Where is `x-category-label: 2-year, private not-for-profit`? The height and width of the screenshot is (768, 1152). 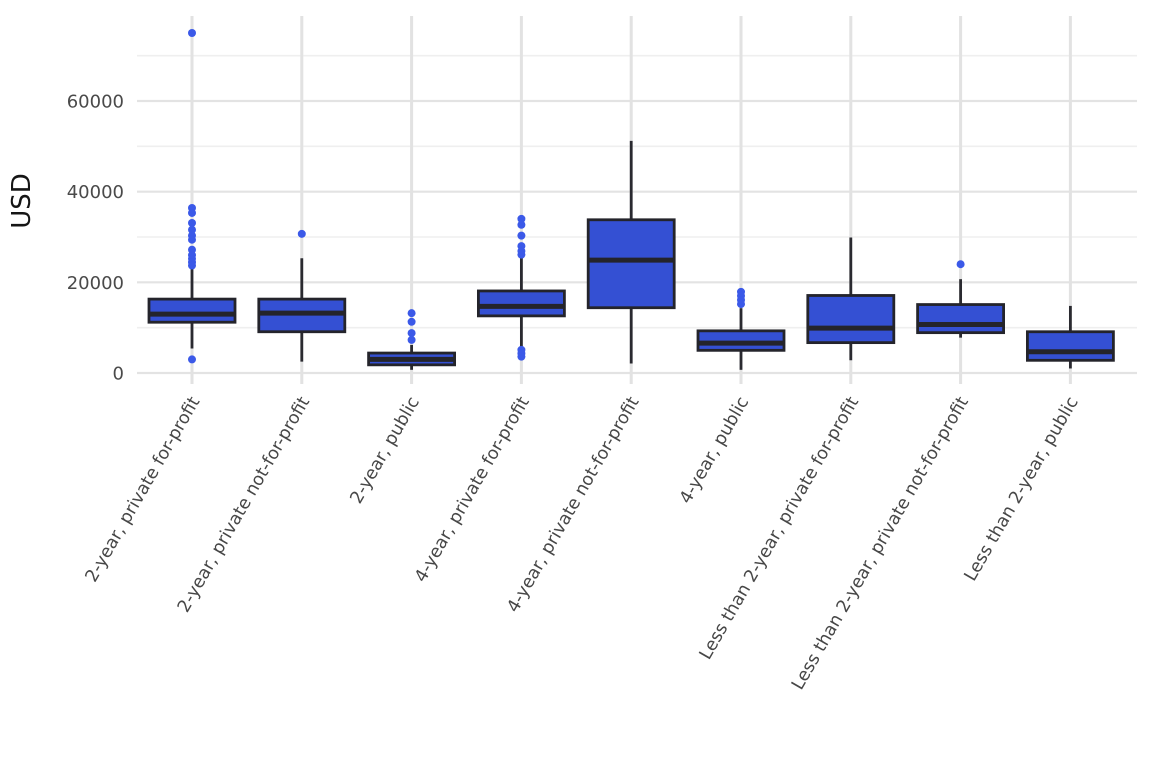
x-category-label: 2-year, private not-for-profit is located at coordinates (244, 504).